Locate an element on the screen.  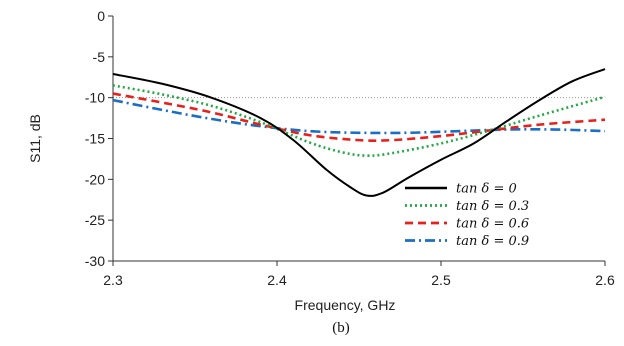
y-tick-label: -5 is located at coordinates (99, 57).